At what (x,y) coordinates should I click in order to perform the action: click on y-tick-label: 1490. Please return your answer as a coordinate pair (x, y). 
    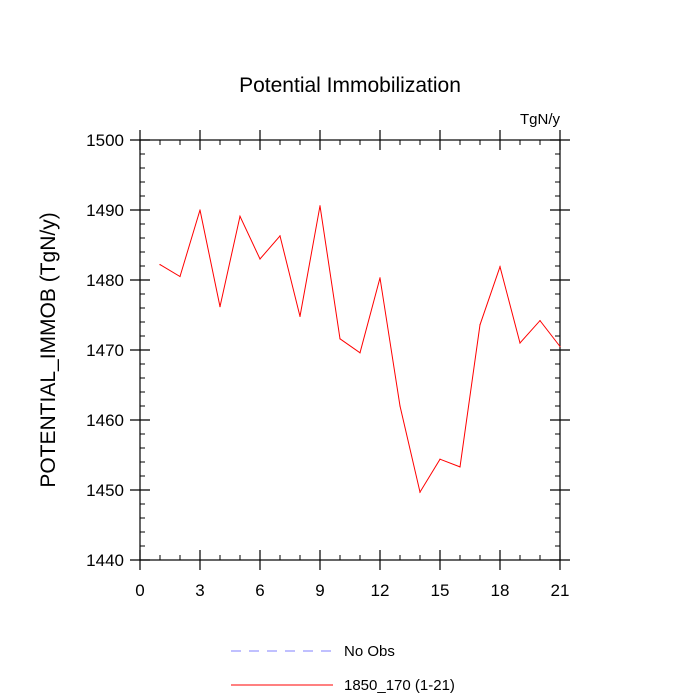
    Looking at the image, I should click on (105, 210).